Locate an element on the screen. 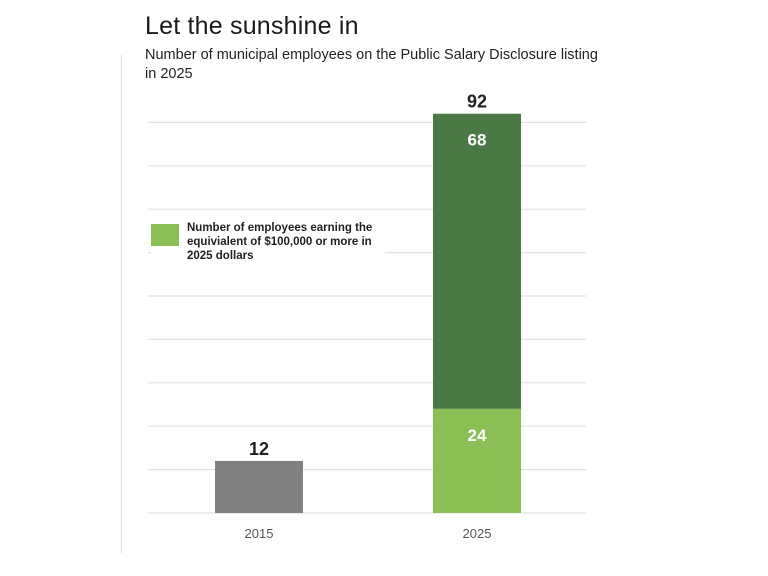  total-label-2025: 92 is located at coordinates (477, 102).